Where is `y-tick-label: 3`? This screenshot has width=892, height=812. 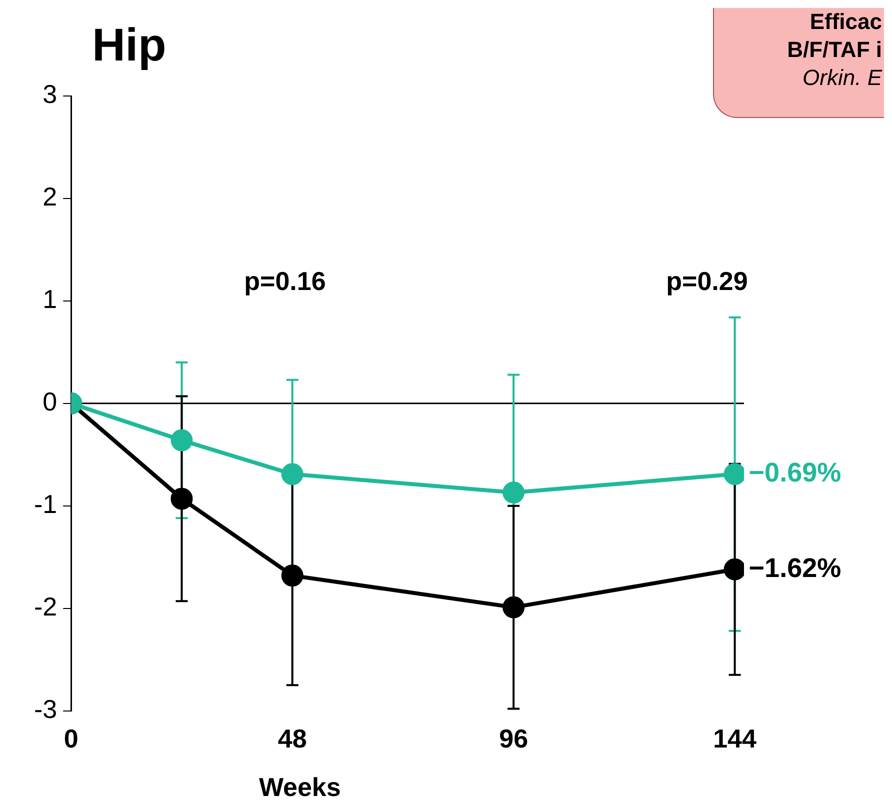
y-tick-label: 3 is located at coordinates (50, 94).